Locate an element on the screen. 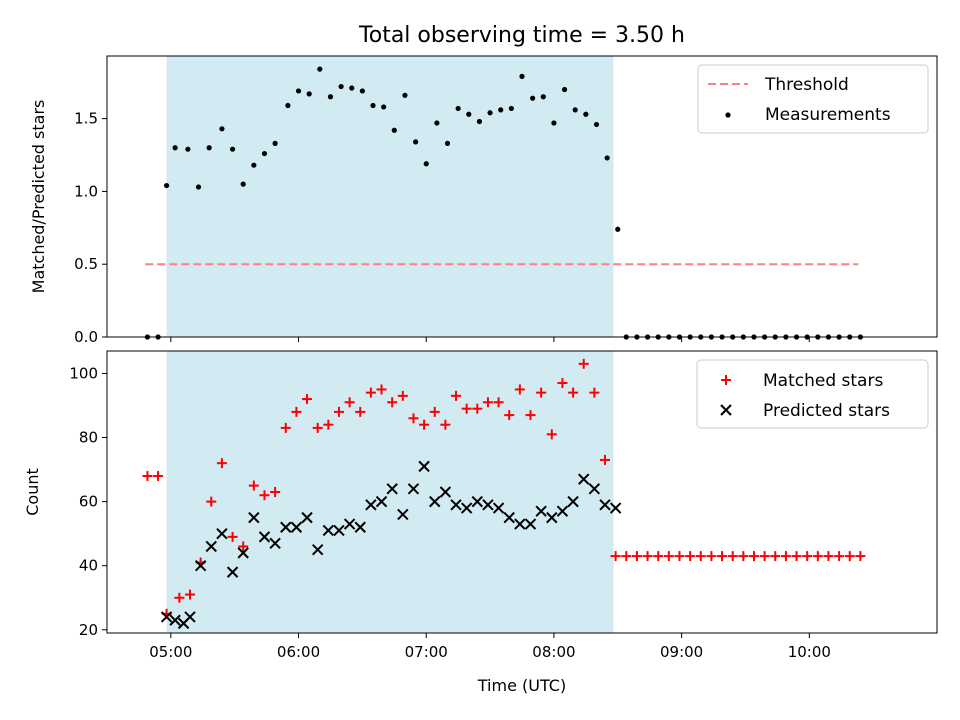 This screenshot has width=960, height=720. x-tick-label: 10:00 is located at coordinates (809, 652).